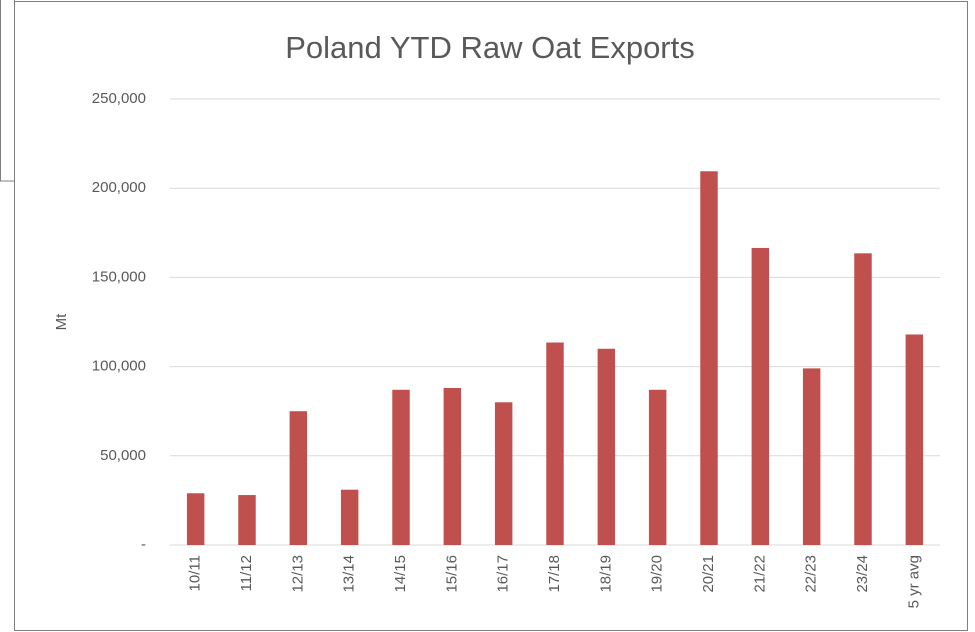 The width and height of the screenshot is (975, 632). Describe the element at coordinates (759, 574) in the screenshot. I see `x-tick-label: 21/22` at that location.